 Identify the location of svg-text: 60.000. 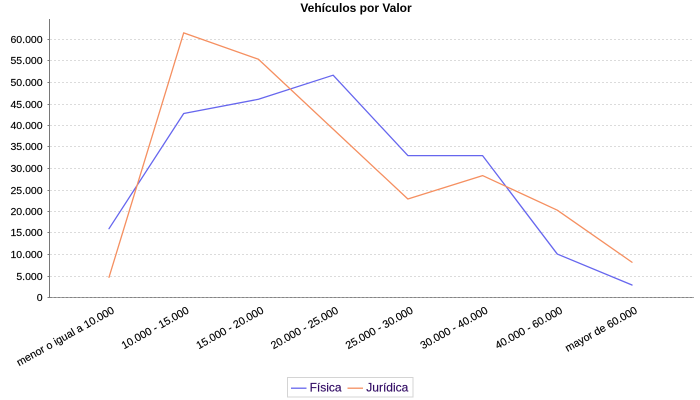
(26, 40).